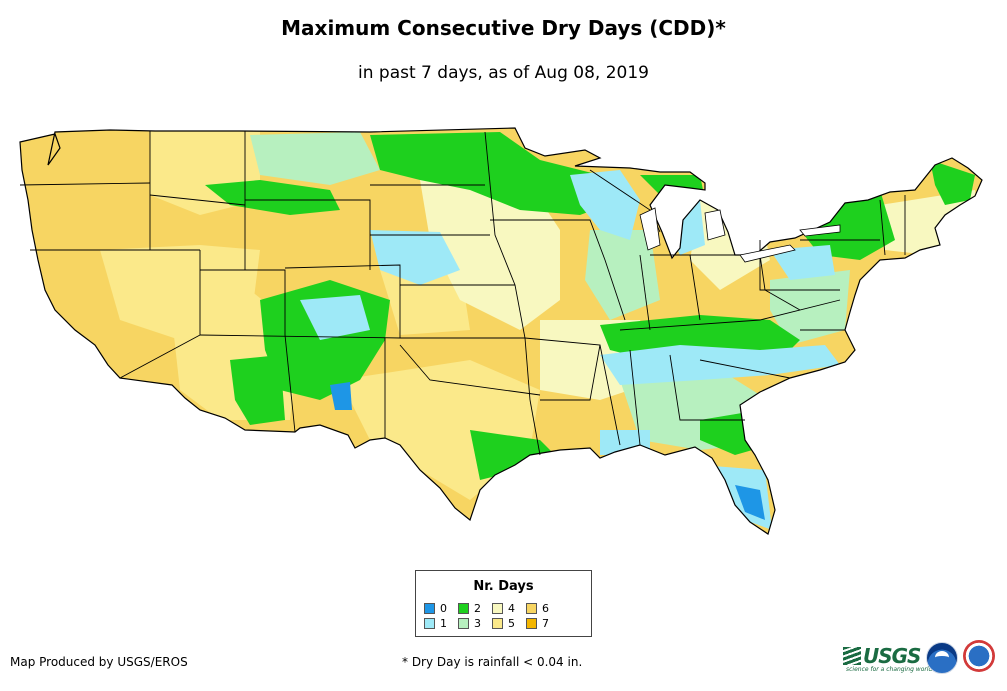 This screenshot has height=691, width=1007. What do you see at coordinates (415, 257) in the screenshot?
I see `region-nebraska-blue` at bounding box center [415, 257].